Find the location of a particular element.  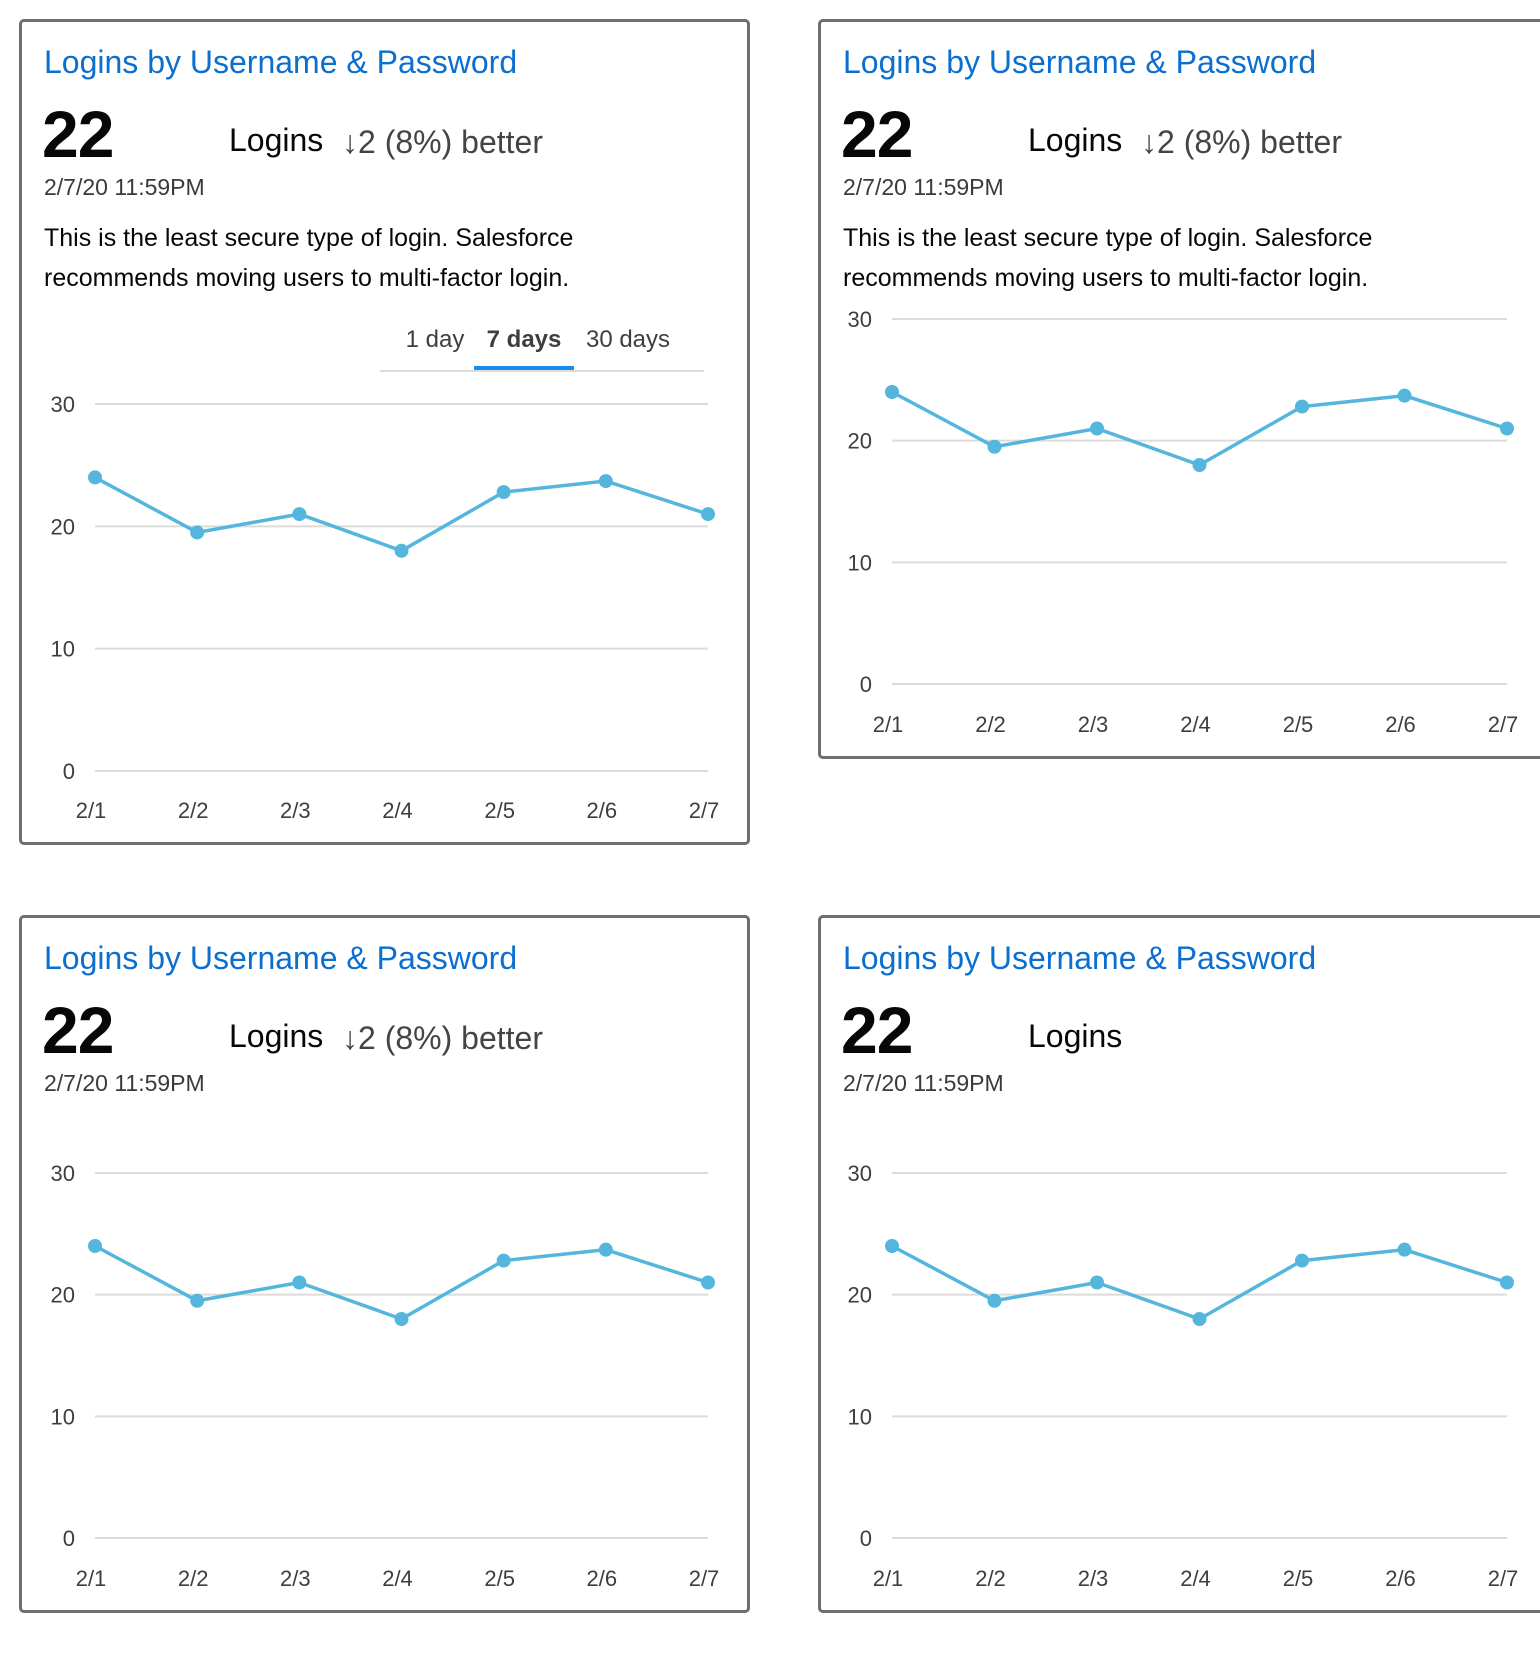

tab-30-days: 30 days is located at coordinates (628, 339).